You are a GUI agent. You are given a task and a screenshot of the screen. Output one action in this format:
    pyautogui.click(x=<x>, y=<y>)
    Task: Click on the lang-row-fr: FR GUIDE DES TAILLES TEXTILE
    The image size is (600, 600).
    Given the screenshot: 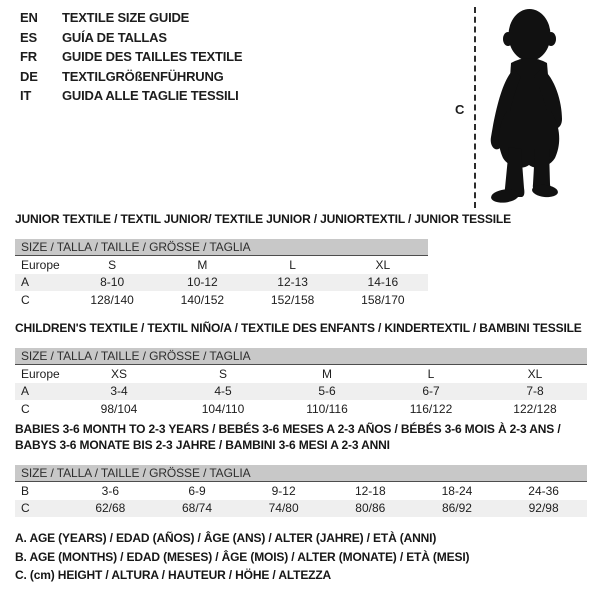 What is the action you would take?
    pyautogui.click(x=131, y=57)
    